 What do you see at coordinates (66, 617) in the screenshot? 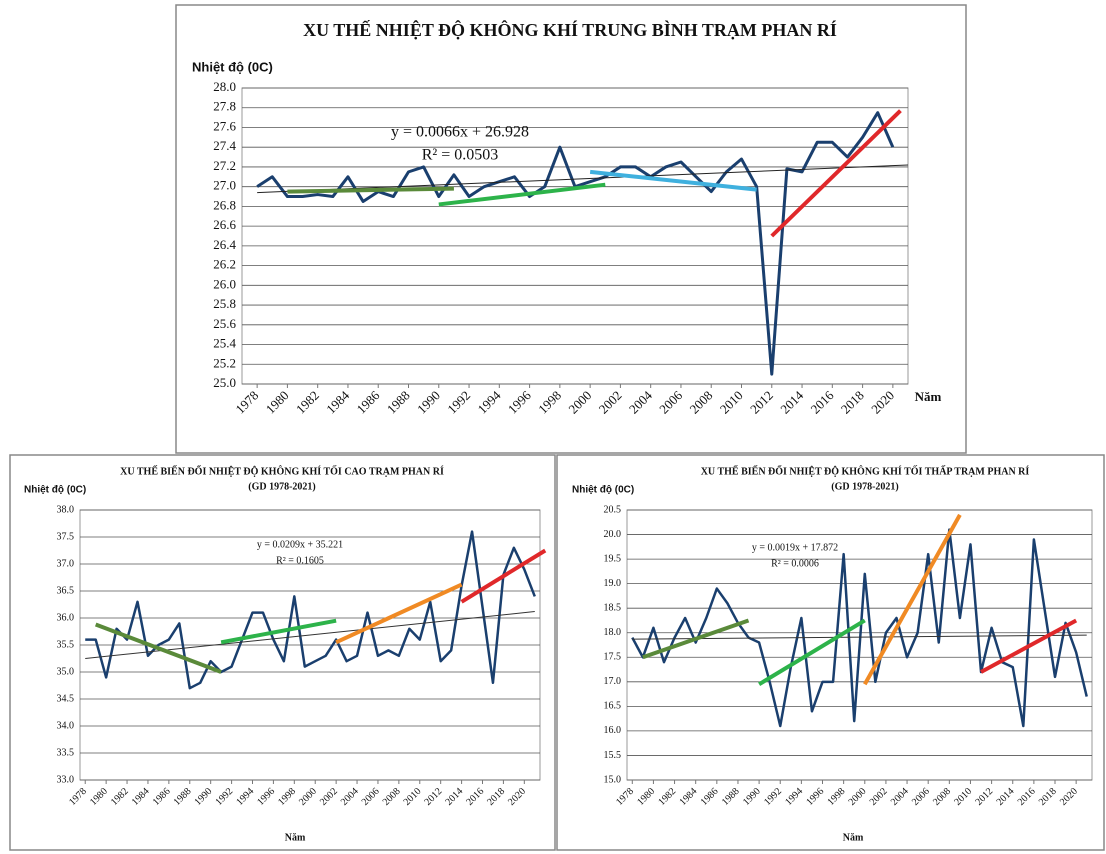
I see `y-tick-label: 36.0` at bounding box center [66, 617].